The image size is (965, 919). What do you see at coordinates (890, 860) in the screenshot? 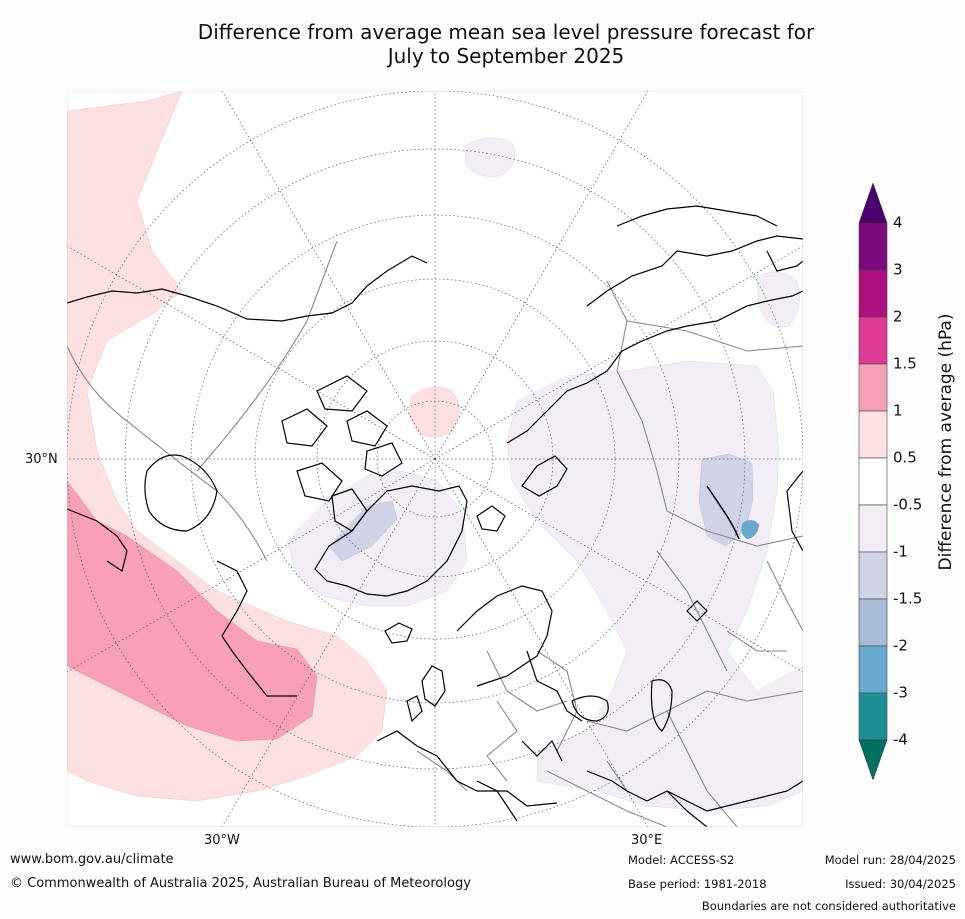
I see `model-run-text: Model run: 28/04/2025` at bounding box center [890, 860].